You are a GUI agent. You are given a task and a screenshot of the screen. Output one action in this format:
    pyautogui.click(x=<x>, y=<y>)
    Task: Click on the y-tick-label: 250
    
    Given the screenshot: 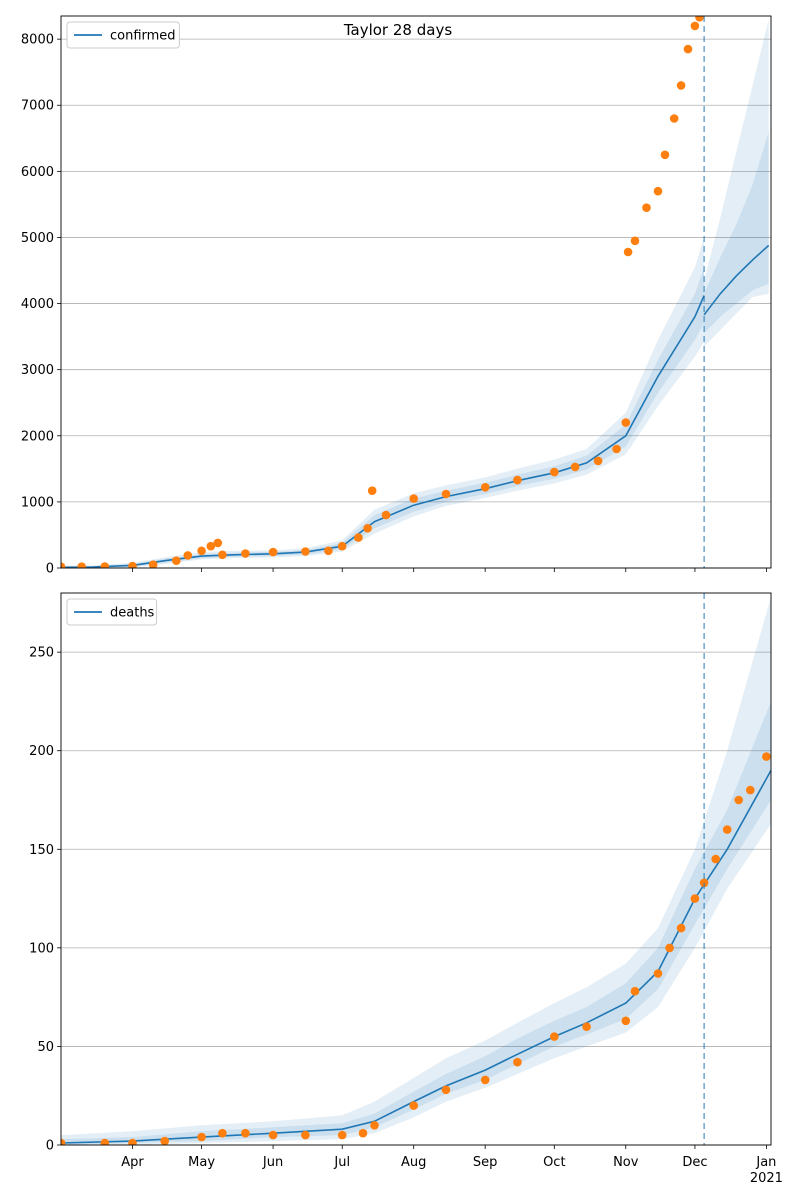 What is the action you would take?
    pyautogui.click(x=41, y=653)
    